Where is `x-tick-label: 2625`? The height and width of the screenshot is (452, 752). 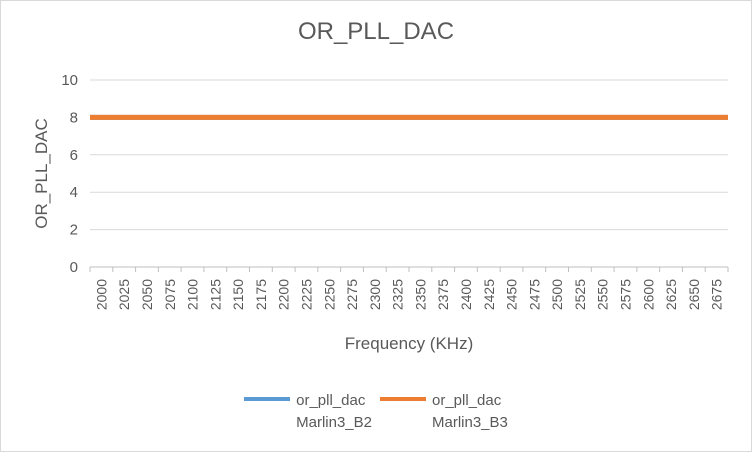 x-tick-label: 2625 is located at coordinates (671, 294).